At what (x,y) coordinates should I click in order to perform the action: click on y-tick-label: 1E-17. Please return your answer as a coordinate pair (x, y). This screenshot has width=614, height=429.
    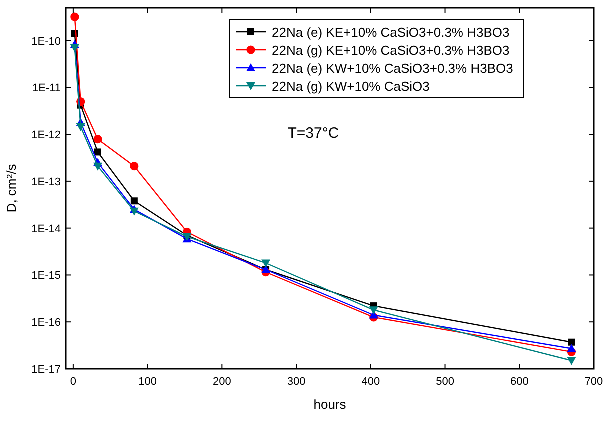
    Looking at the image, I should click on (46, 370).